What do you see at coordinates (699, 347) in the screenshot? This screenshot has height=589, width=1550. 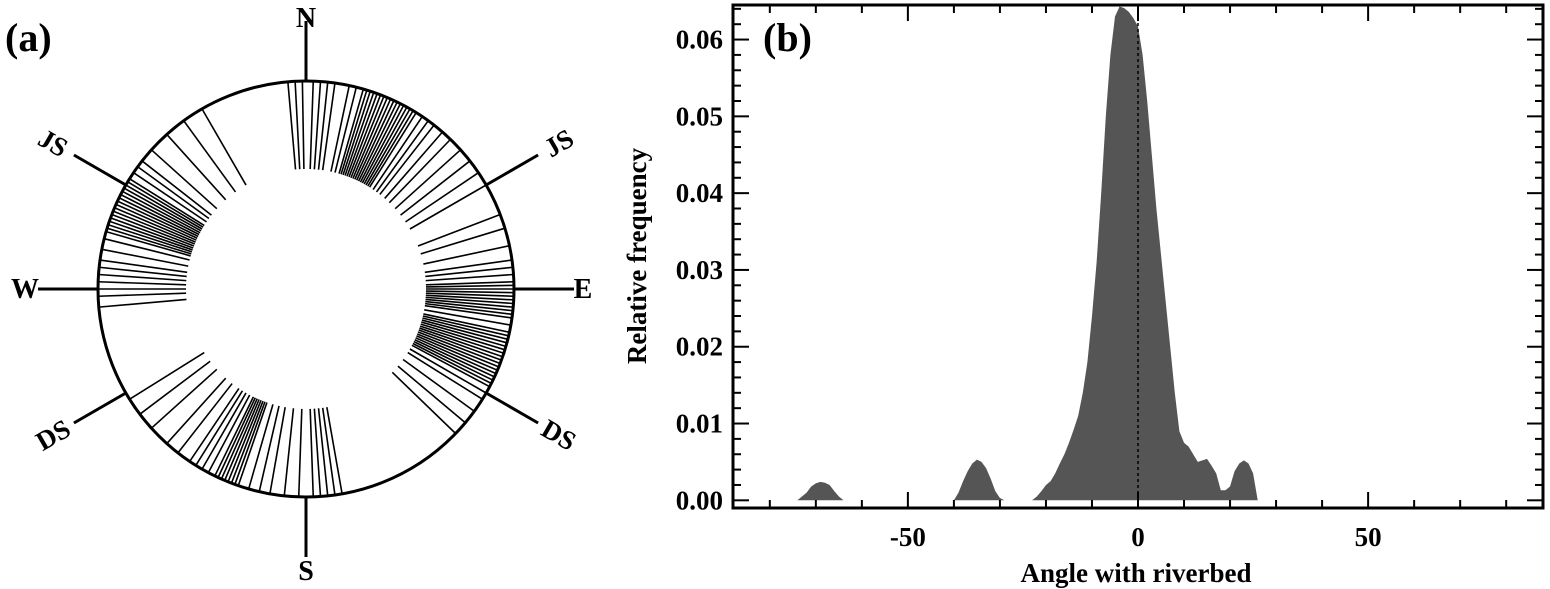 I see `y-tick-label: 0.02` at bounding box center [699, 347].